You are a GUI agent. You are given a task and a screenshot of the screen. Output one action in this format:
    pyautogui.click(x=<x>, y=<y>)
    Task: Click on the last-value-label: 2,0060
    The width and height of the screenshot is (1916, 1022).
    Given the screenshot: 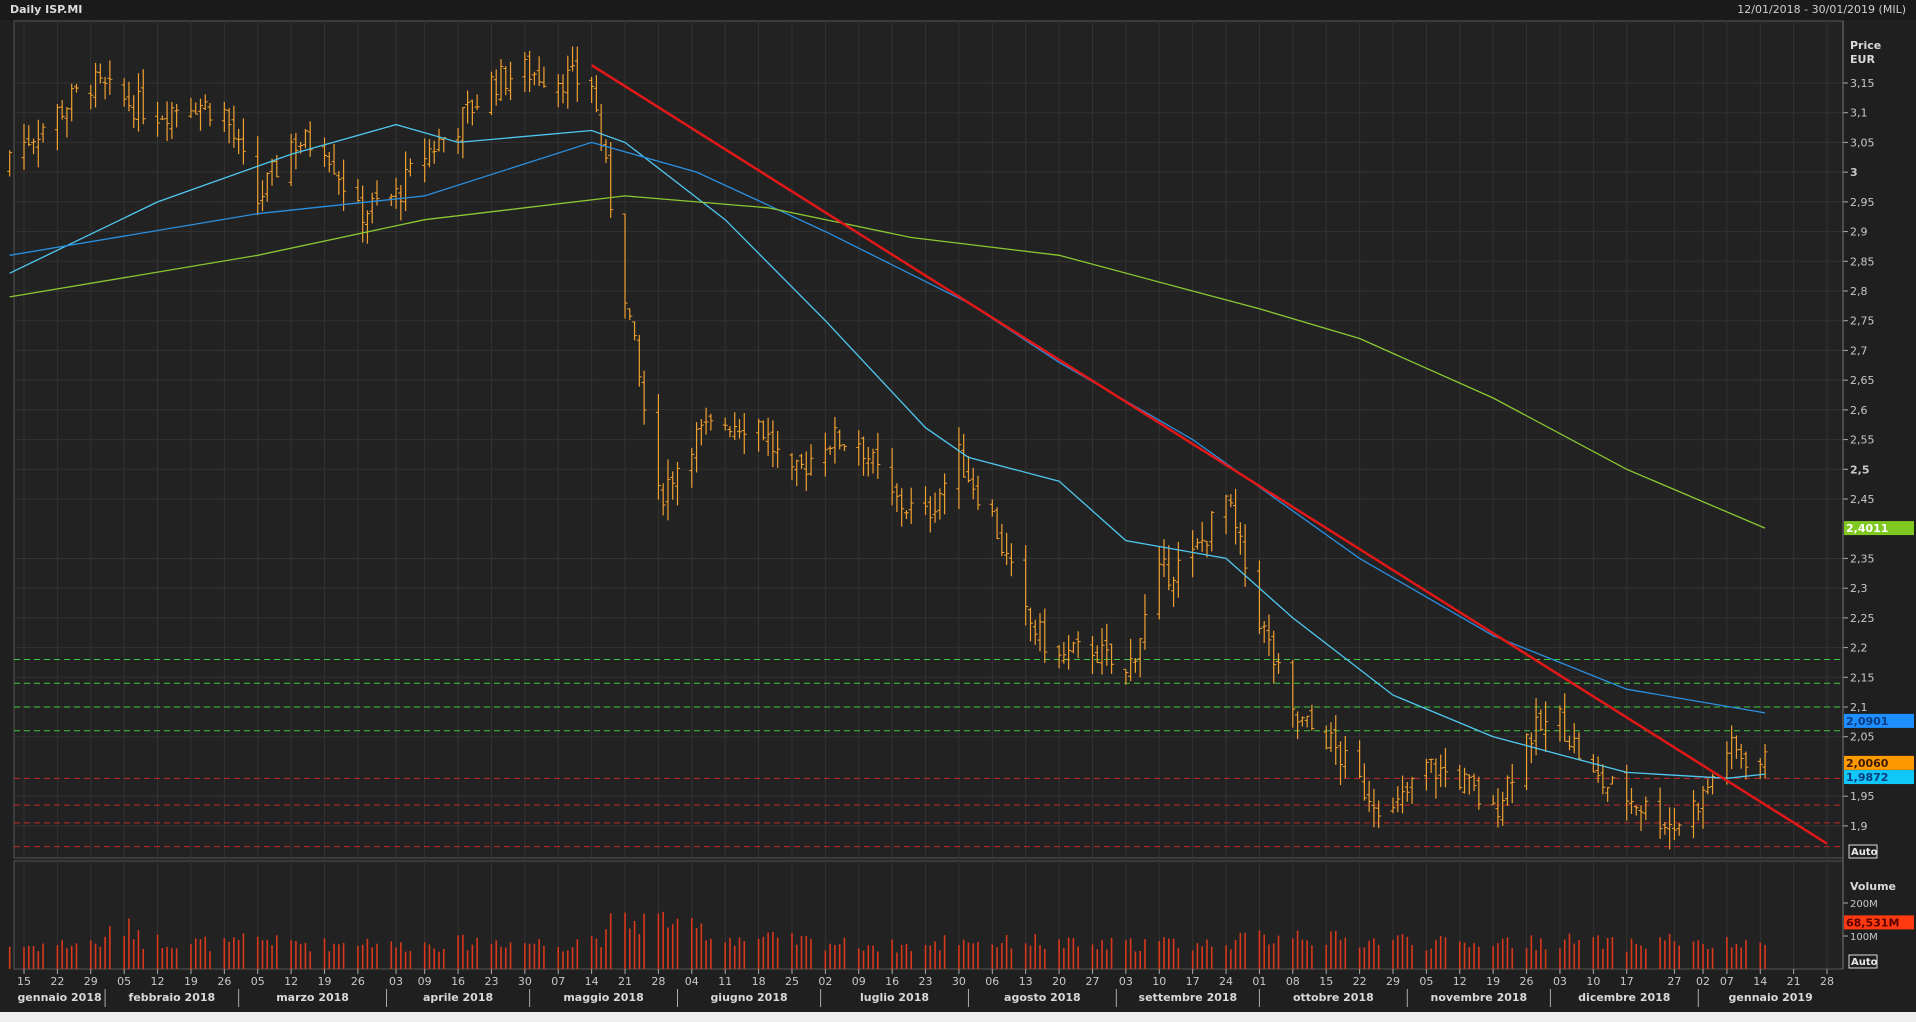 What is the action you would take?
    pyautogui.click(x=1867, y=763)
    